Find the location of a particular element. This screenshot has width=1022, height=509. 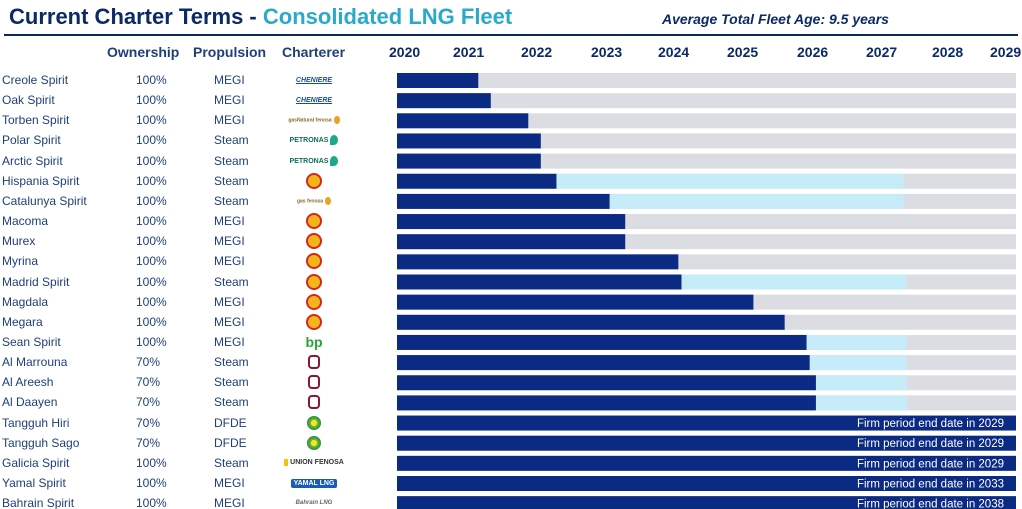

vessel-name: Megara is located at coordinates (22, 321).